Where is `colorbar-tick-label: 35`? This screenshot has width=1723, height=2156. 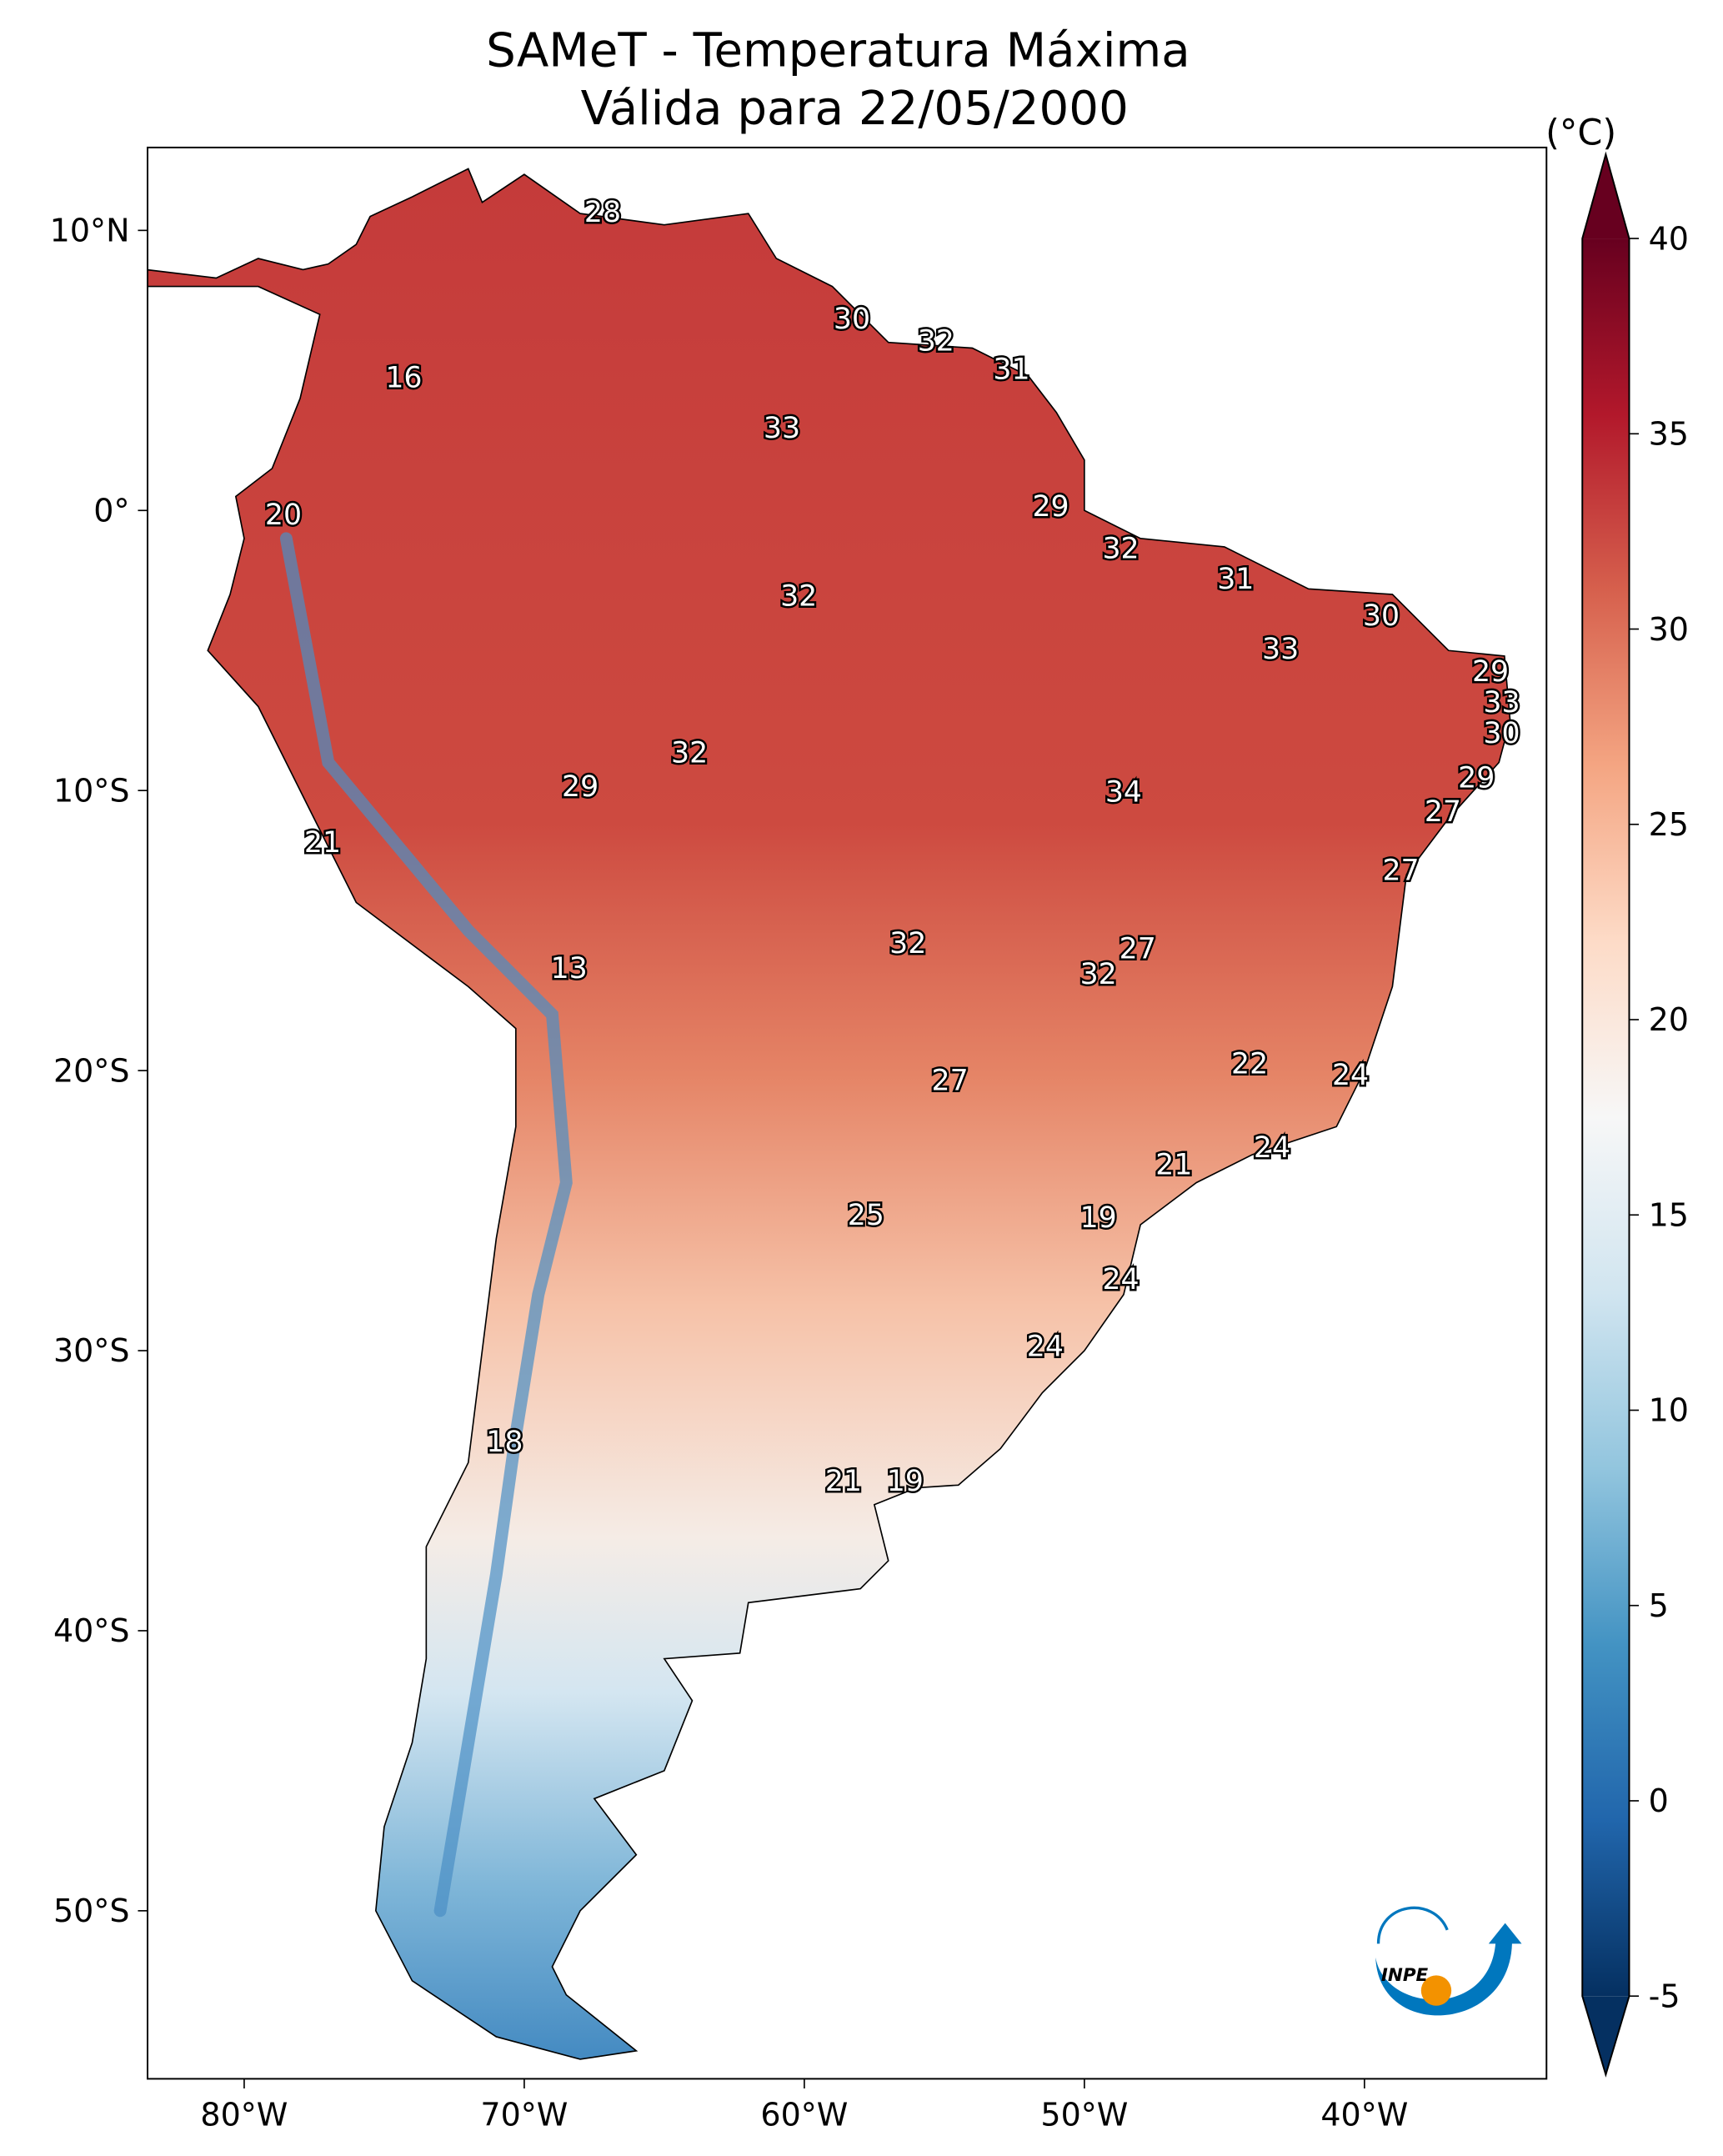 colorbar-tick-label: 35 is located at coordinates (1669, 434).